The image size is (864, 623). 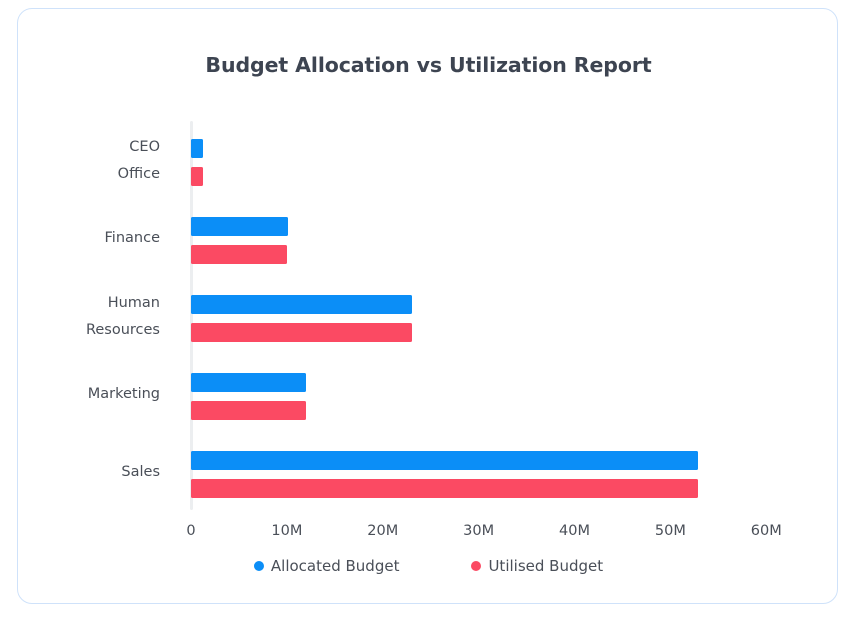 What do you see at coordinates (191, 315) in the screenshot?
I see `x-axis-zero-line` at bounding box center [191, 315].